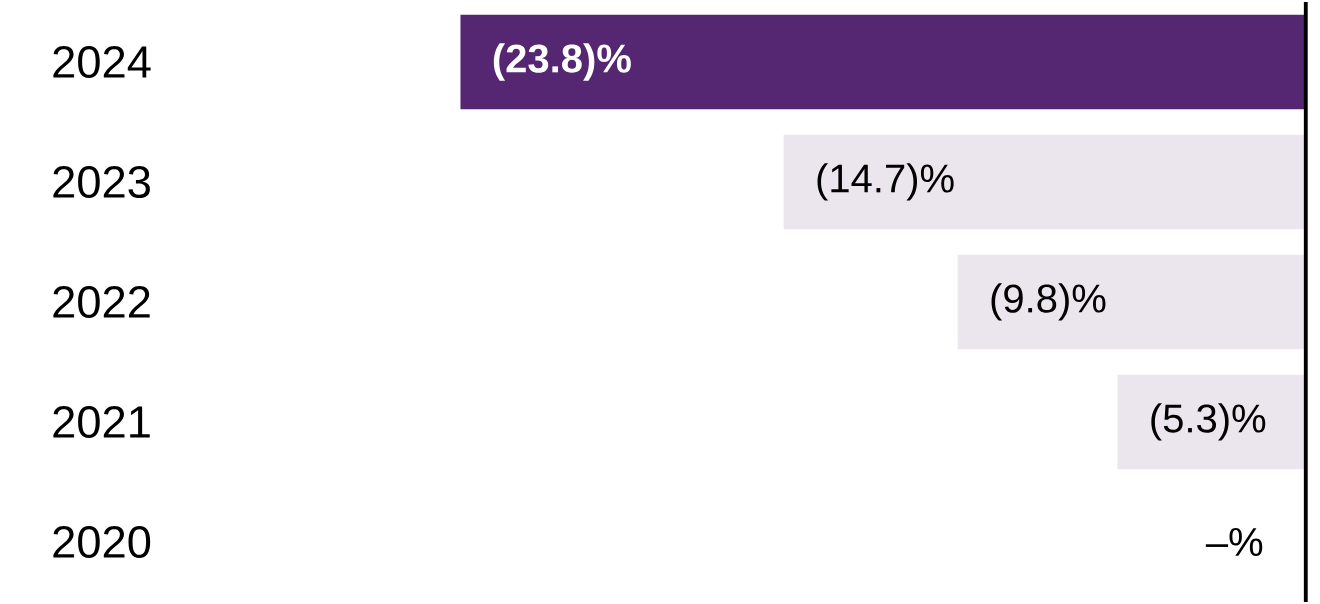 The width and height of the screenshot is (1320, 604). Describe the element at coordinates (1234, 542) in the screenshot. I see `data-label: –%` at that location.